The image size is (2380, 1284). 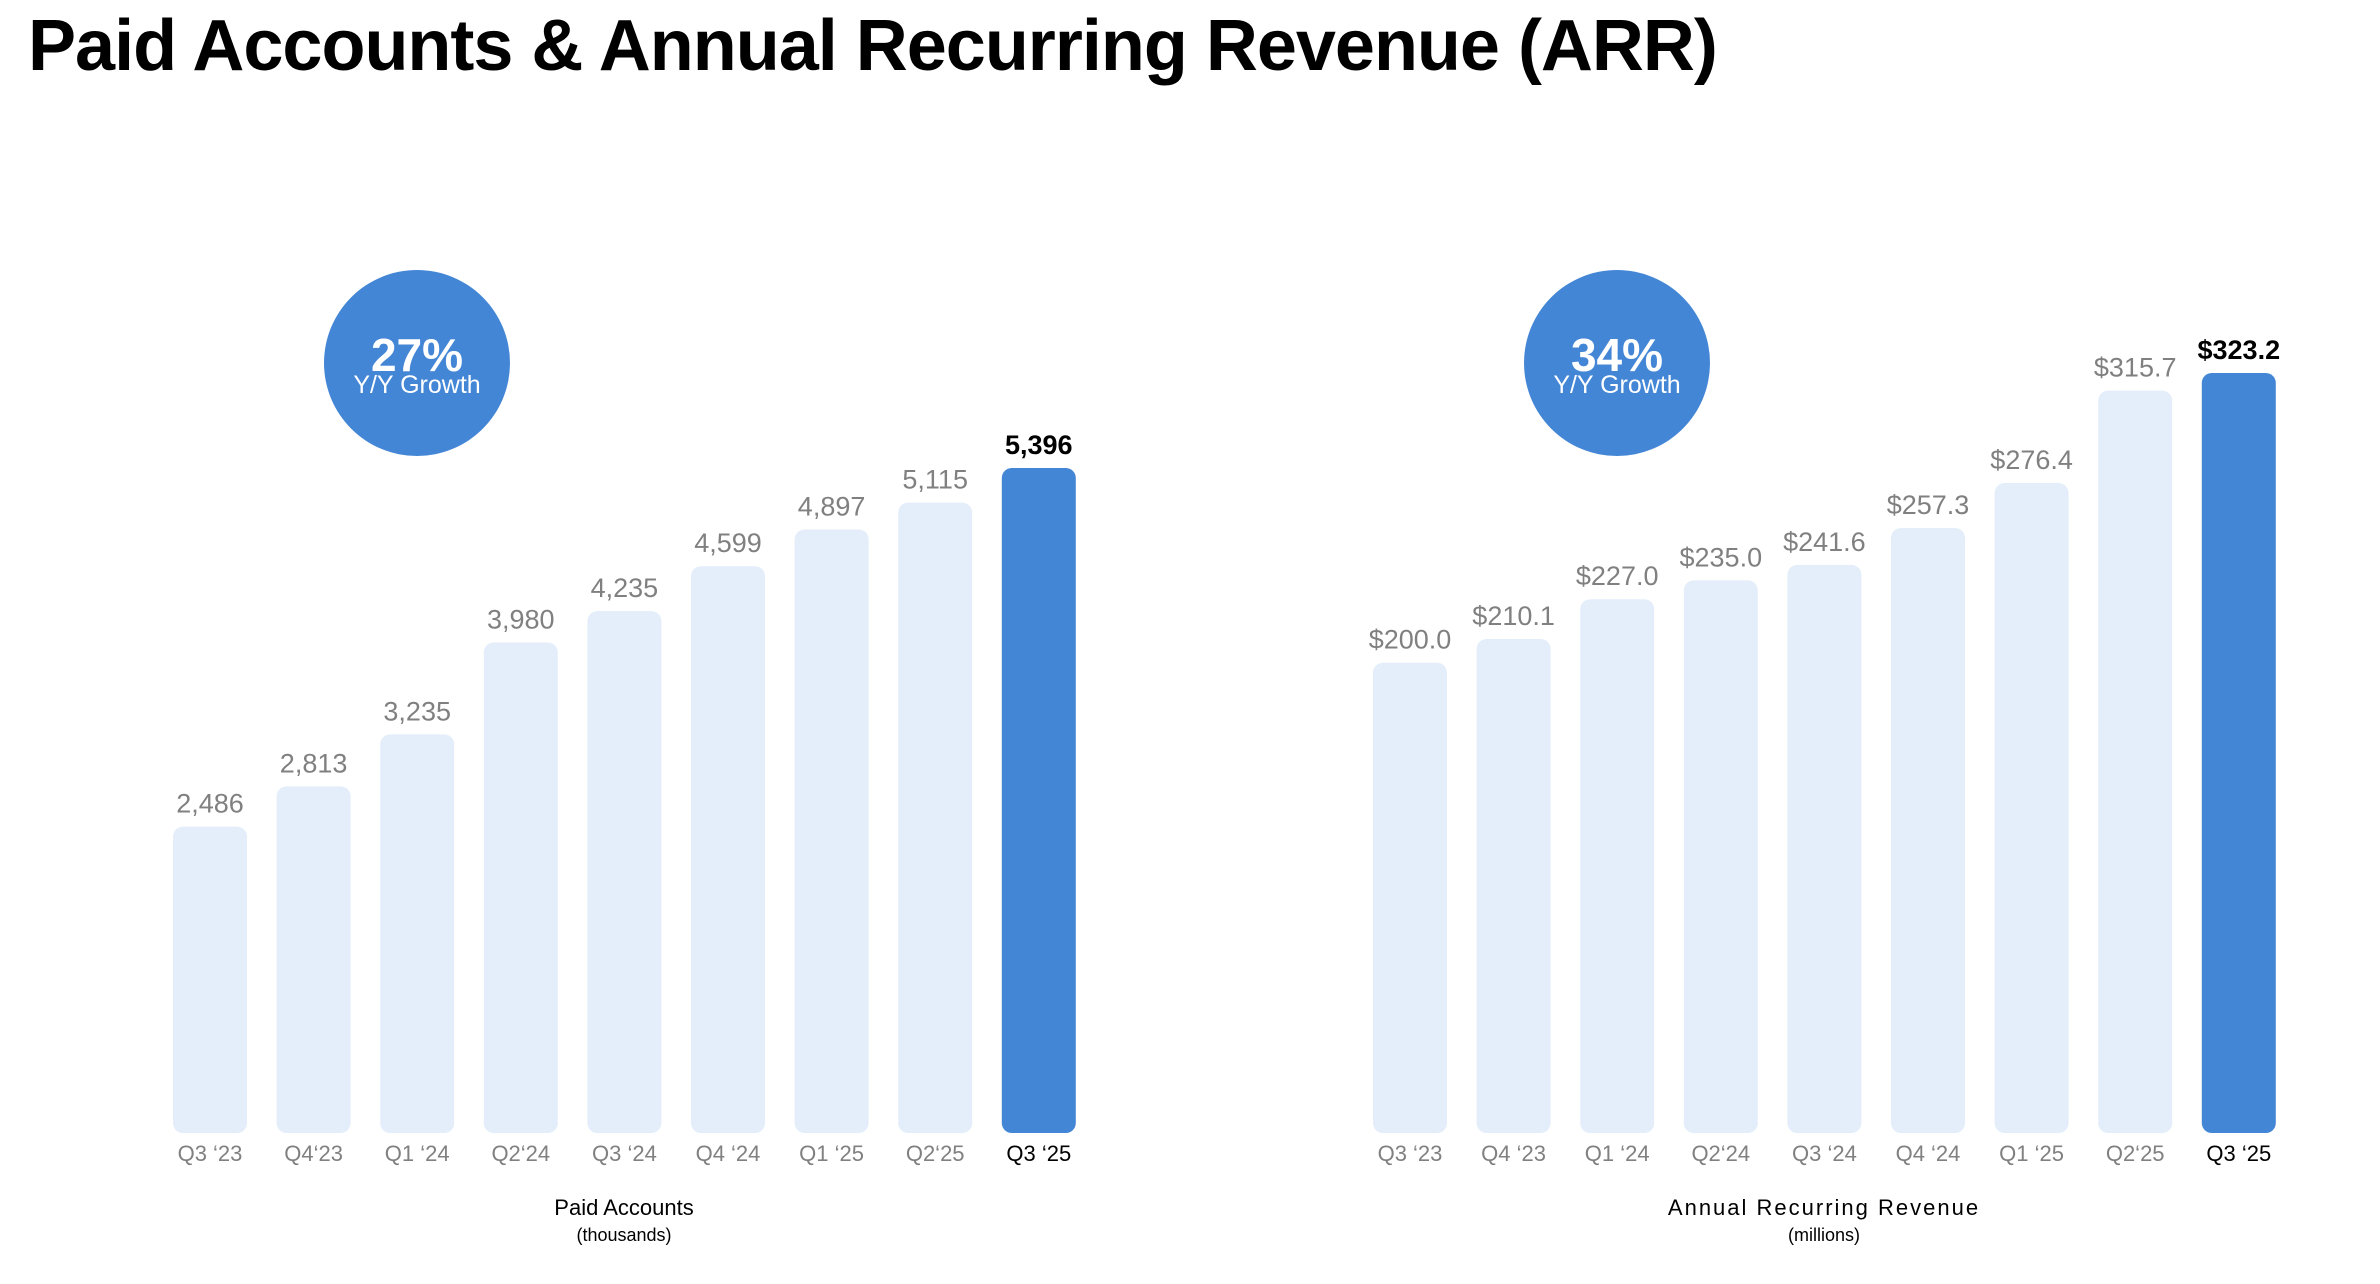 I want to click on bar-value-label: 4,235, so click(x=625, y=588).